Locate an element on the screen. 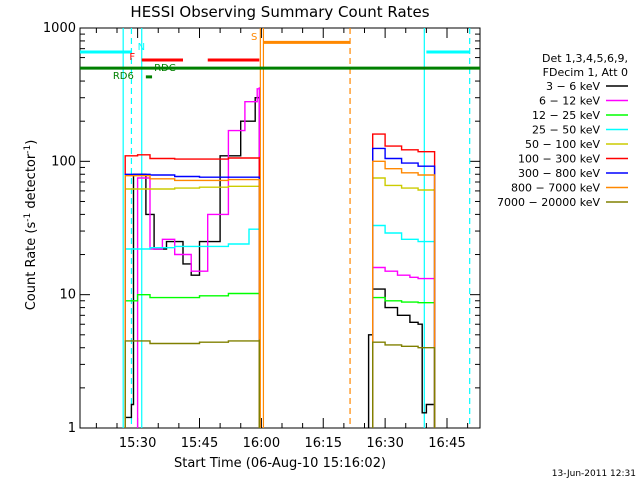 The width and height of the screenshot is (640, 480). y-tick-label: 10 is located at coordinates (67, 295).